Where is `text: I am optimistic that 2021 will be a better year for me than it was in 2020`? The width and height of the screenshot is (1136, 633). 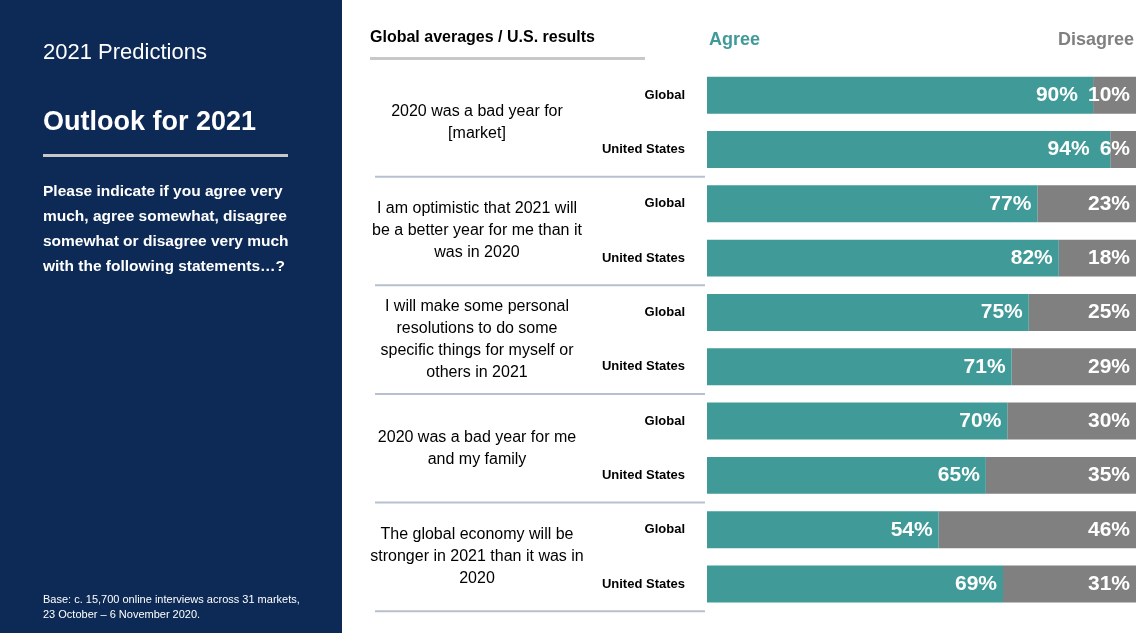 text: I am optimistic that 2021 will be a better year for me than it was in 2020 is located at coordinates (477, 230).